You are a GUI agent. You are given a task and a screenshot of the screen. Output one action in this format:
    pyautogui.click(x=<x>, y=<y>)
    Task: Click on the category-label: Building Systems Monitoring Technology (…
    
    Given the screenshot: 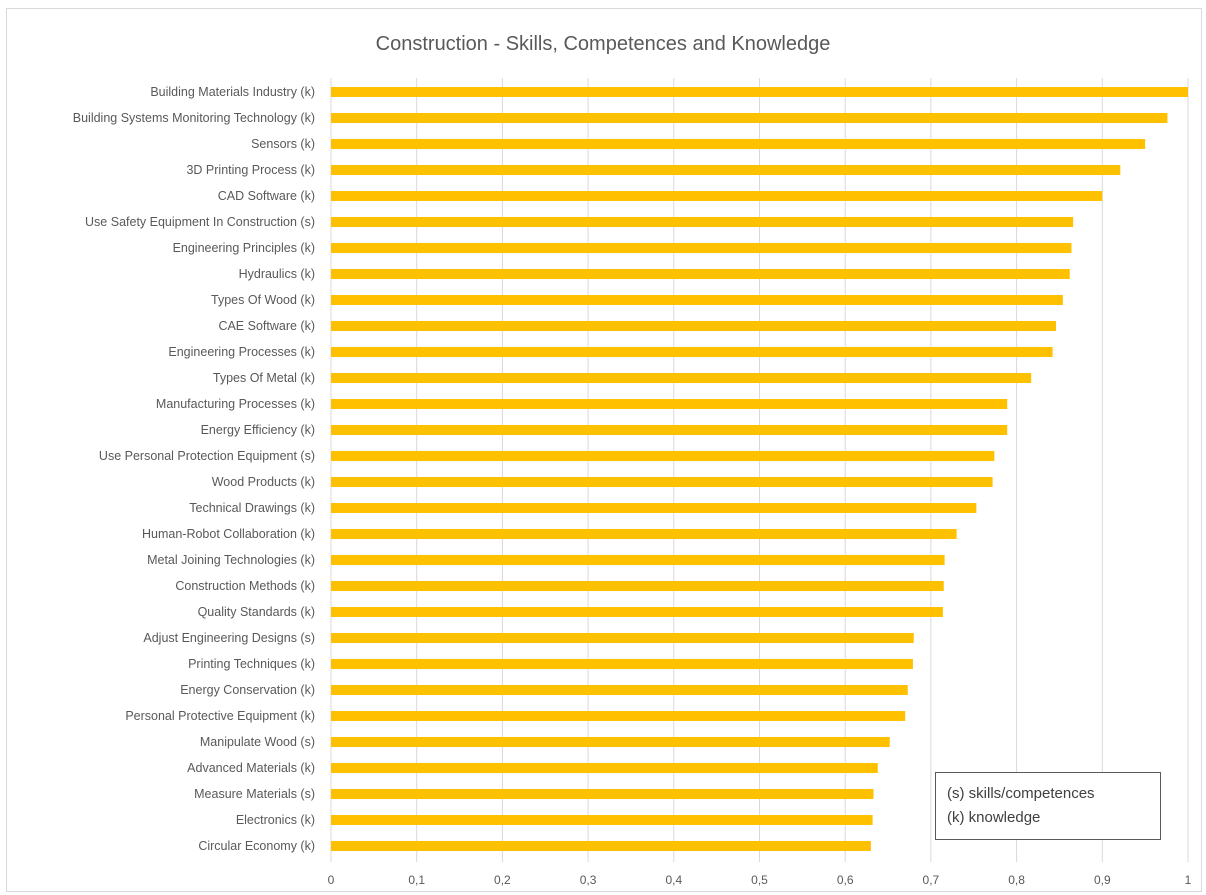 What is the action you would take?
    pyautogui.click(x=194, y=118)
    